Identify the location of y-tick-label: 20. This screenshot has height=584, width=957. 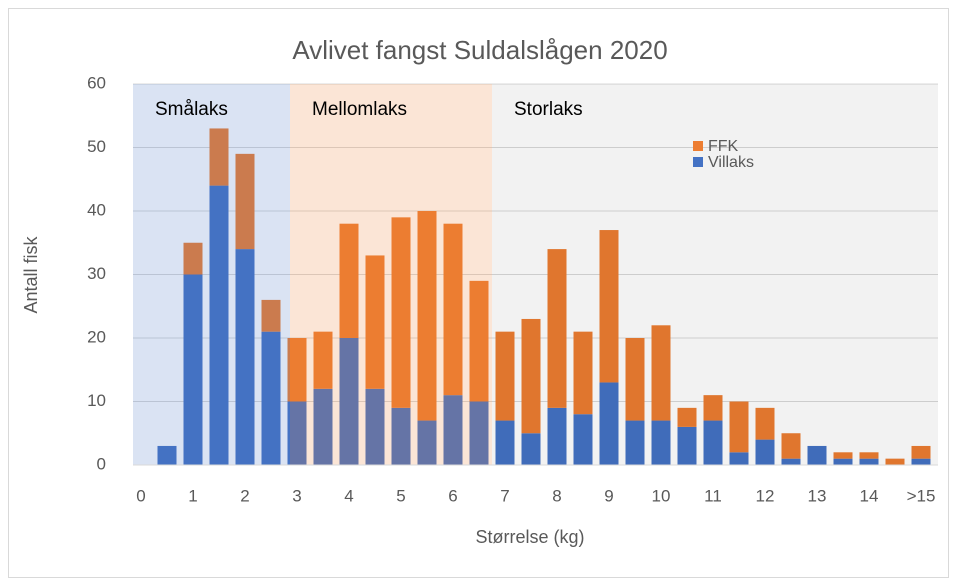
(96, 336).